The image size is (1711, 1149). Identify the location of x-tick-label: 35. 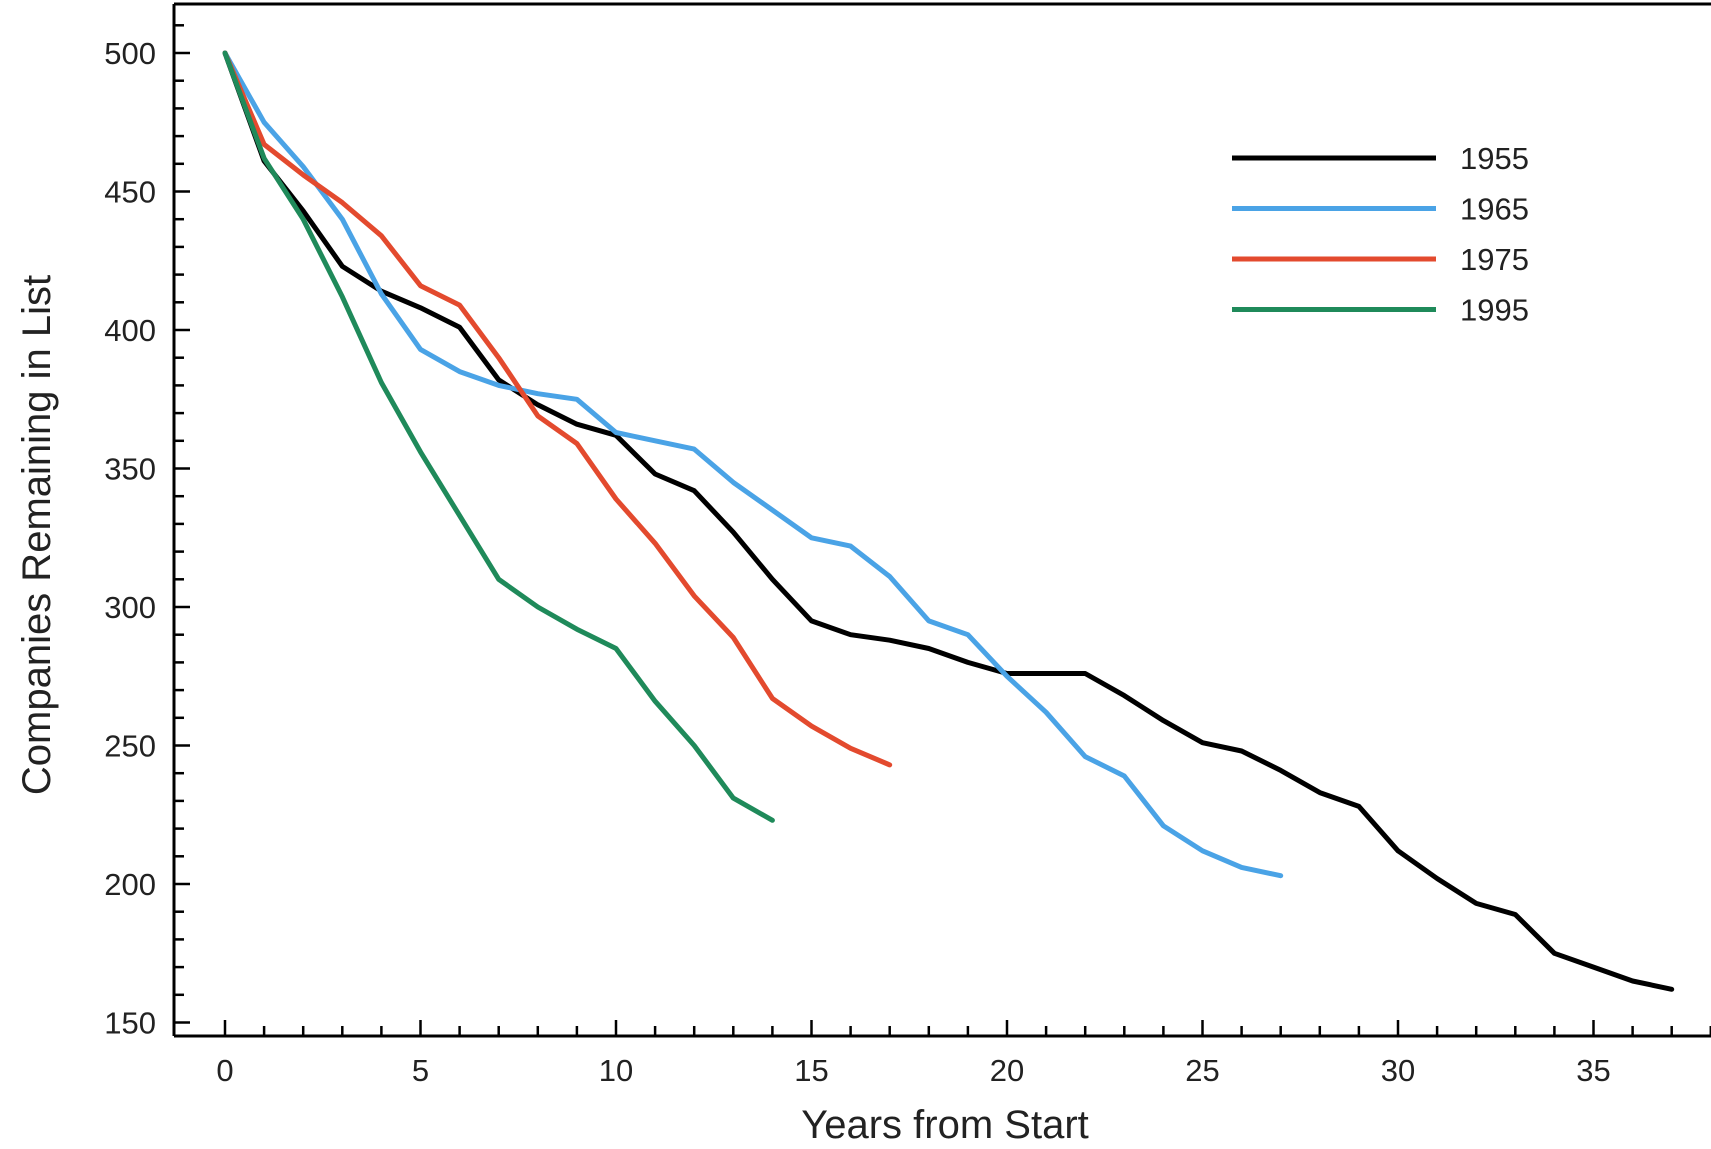
(1593, 1070).